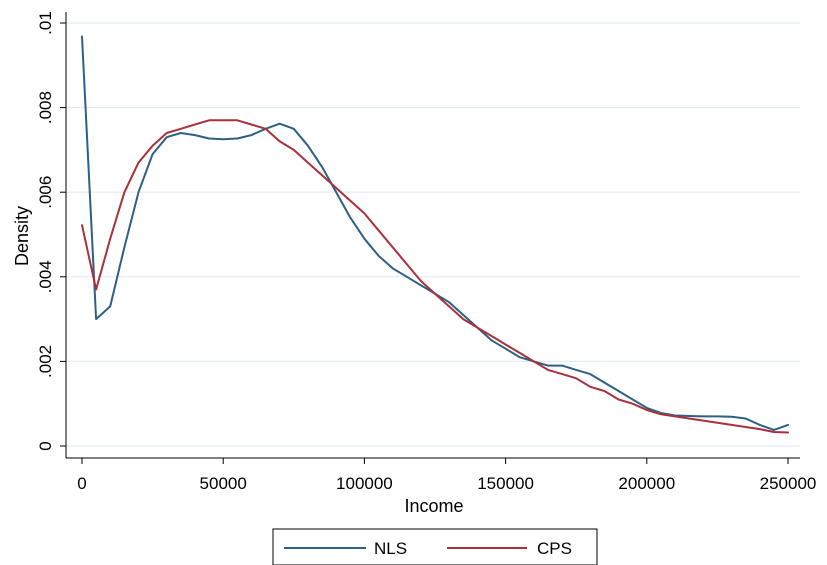 The image size is (827, 565). What do you see at coordinates (45, 361) in the screenshot?
I see `y-tick-label-1: .002` at bounding box center [45, 361].